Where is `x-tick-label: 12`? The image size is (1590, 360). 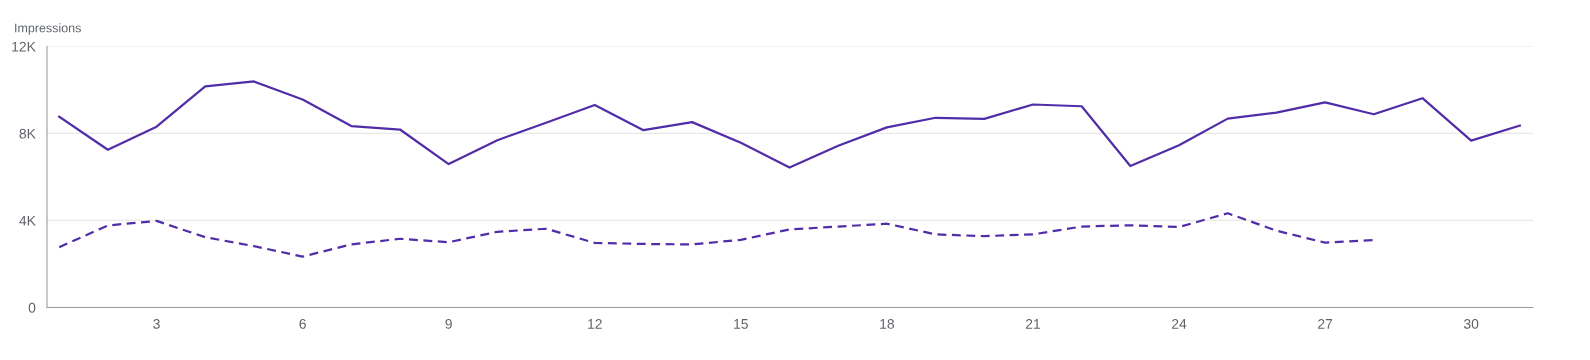 x-tick-label: 12 is located at coordinates (595, 323).